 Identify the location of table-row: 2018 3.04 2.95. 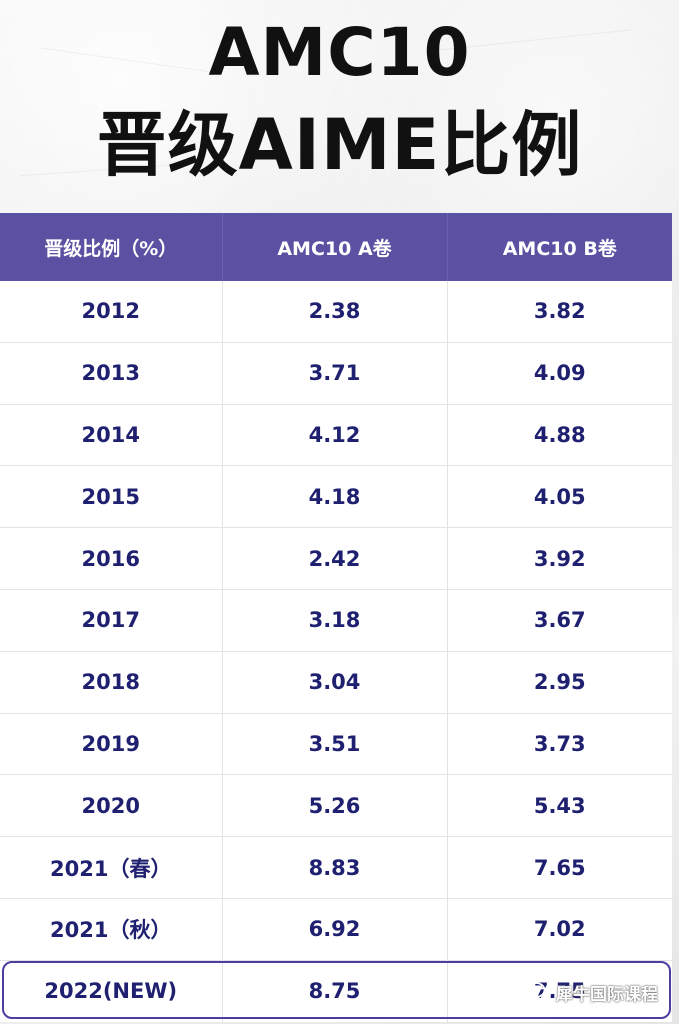
(336, 682).